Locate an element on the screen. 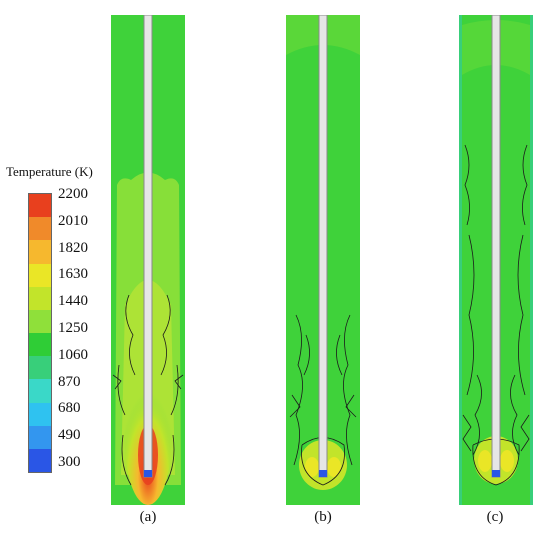 Image resolution: width=550 pixels, height=534 pixels. contour-panel-c is located at coordinates (496, 260).